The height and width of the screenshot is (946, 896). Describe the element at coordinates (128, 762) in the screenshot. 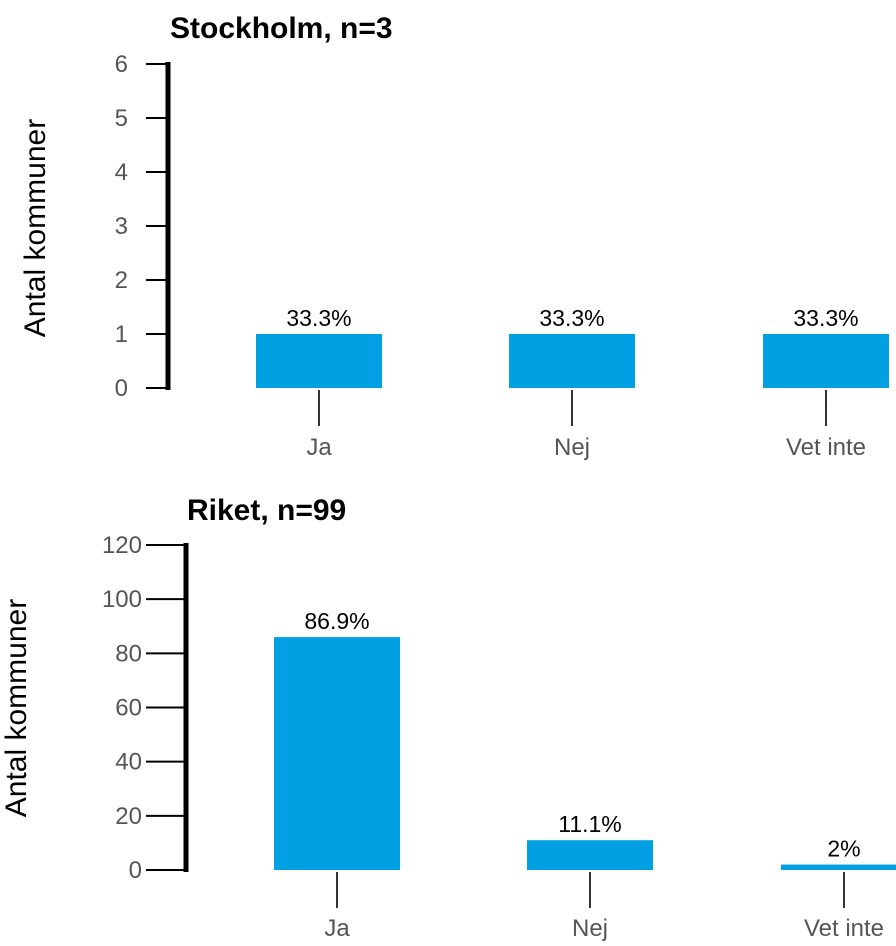

I see `y-tick-label: 40` at that location.